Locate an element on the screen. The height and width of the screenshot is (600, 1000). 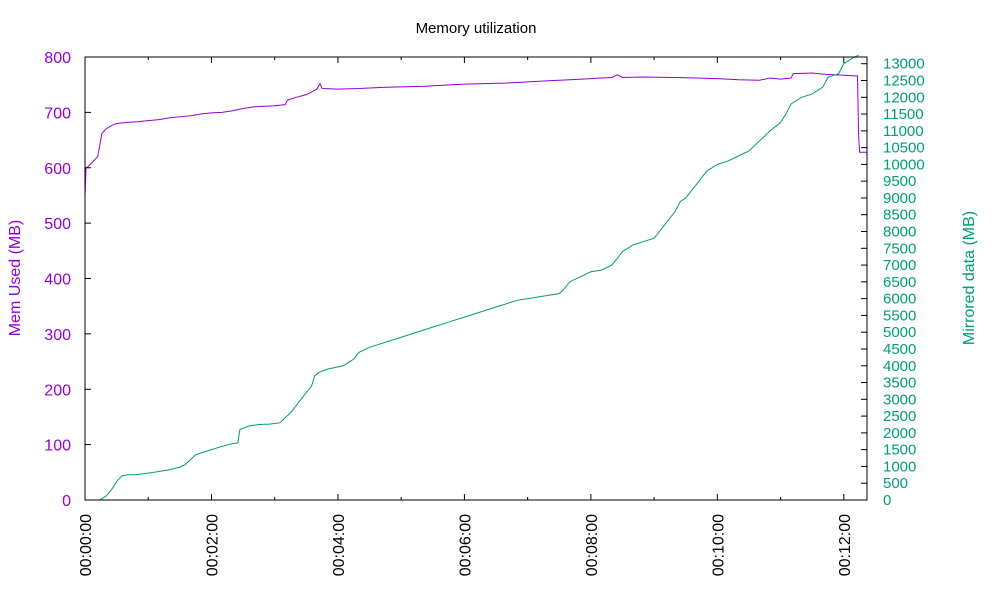
y-tick-label: 500 is located at coordinates (57, 224).